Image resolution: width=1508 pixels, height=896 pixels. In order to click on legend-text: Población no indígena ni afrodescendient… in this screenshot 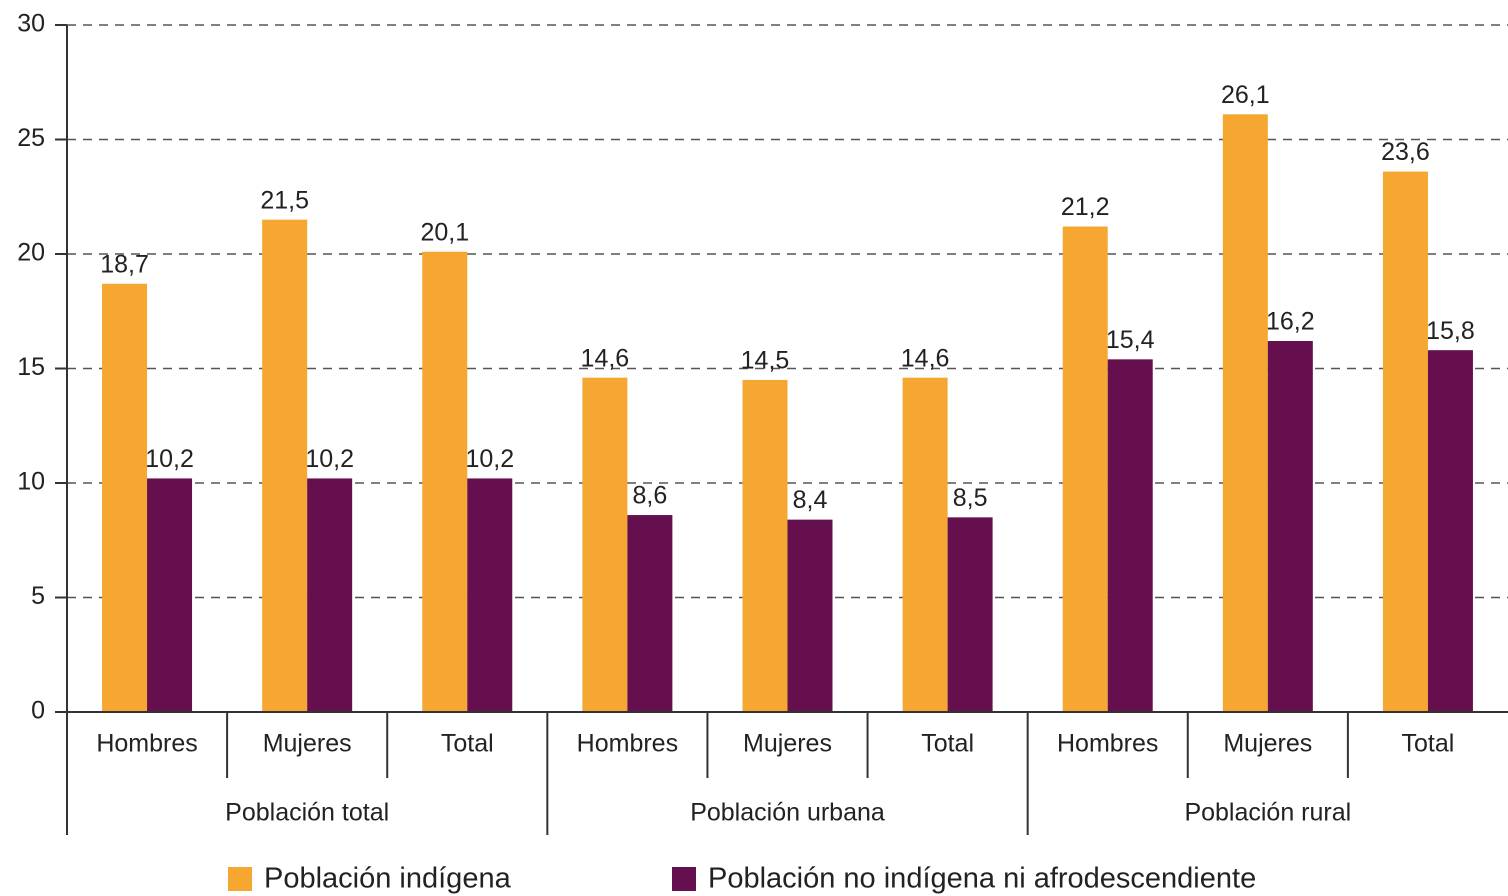, I will do `click(982, 879)`.